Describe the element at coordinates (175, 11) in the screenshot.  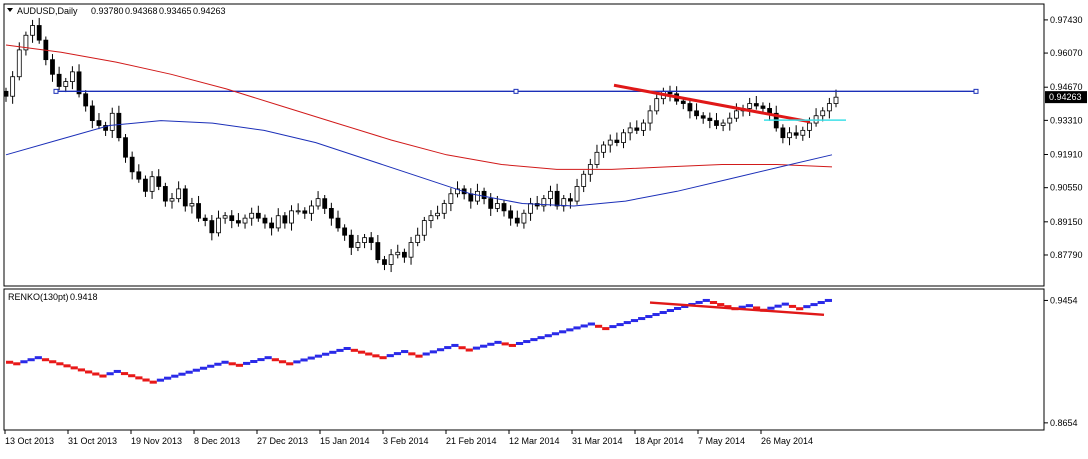
I see `low-value: 0.93465` at that location.